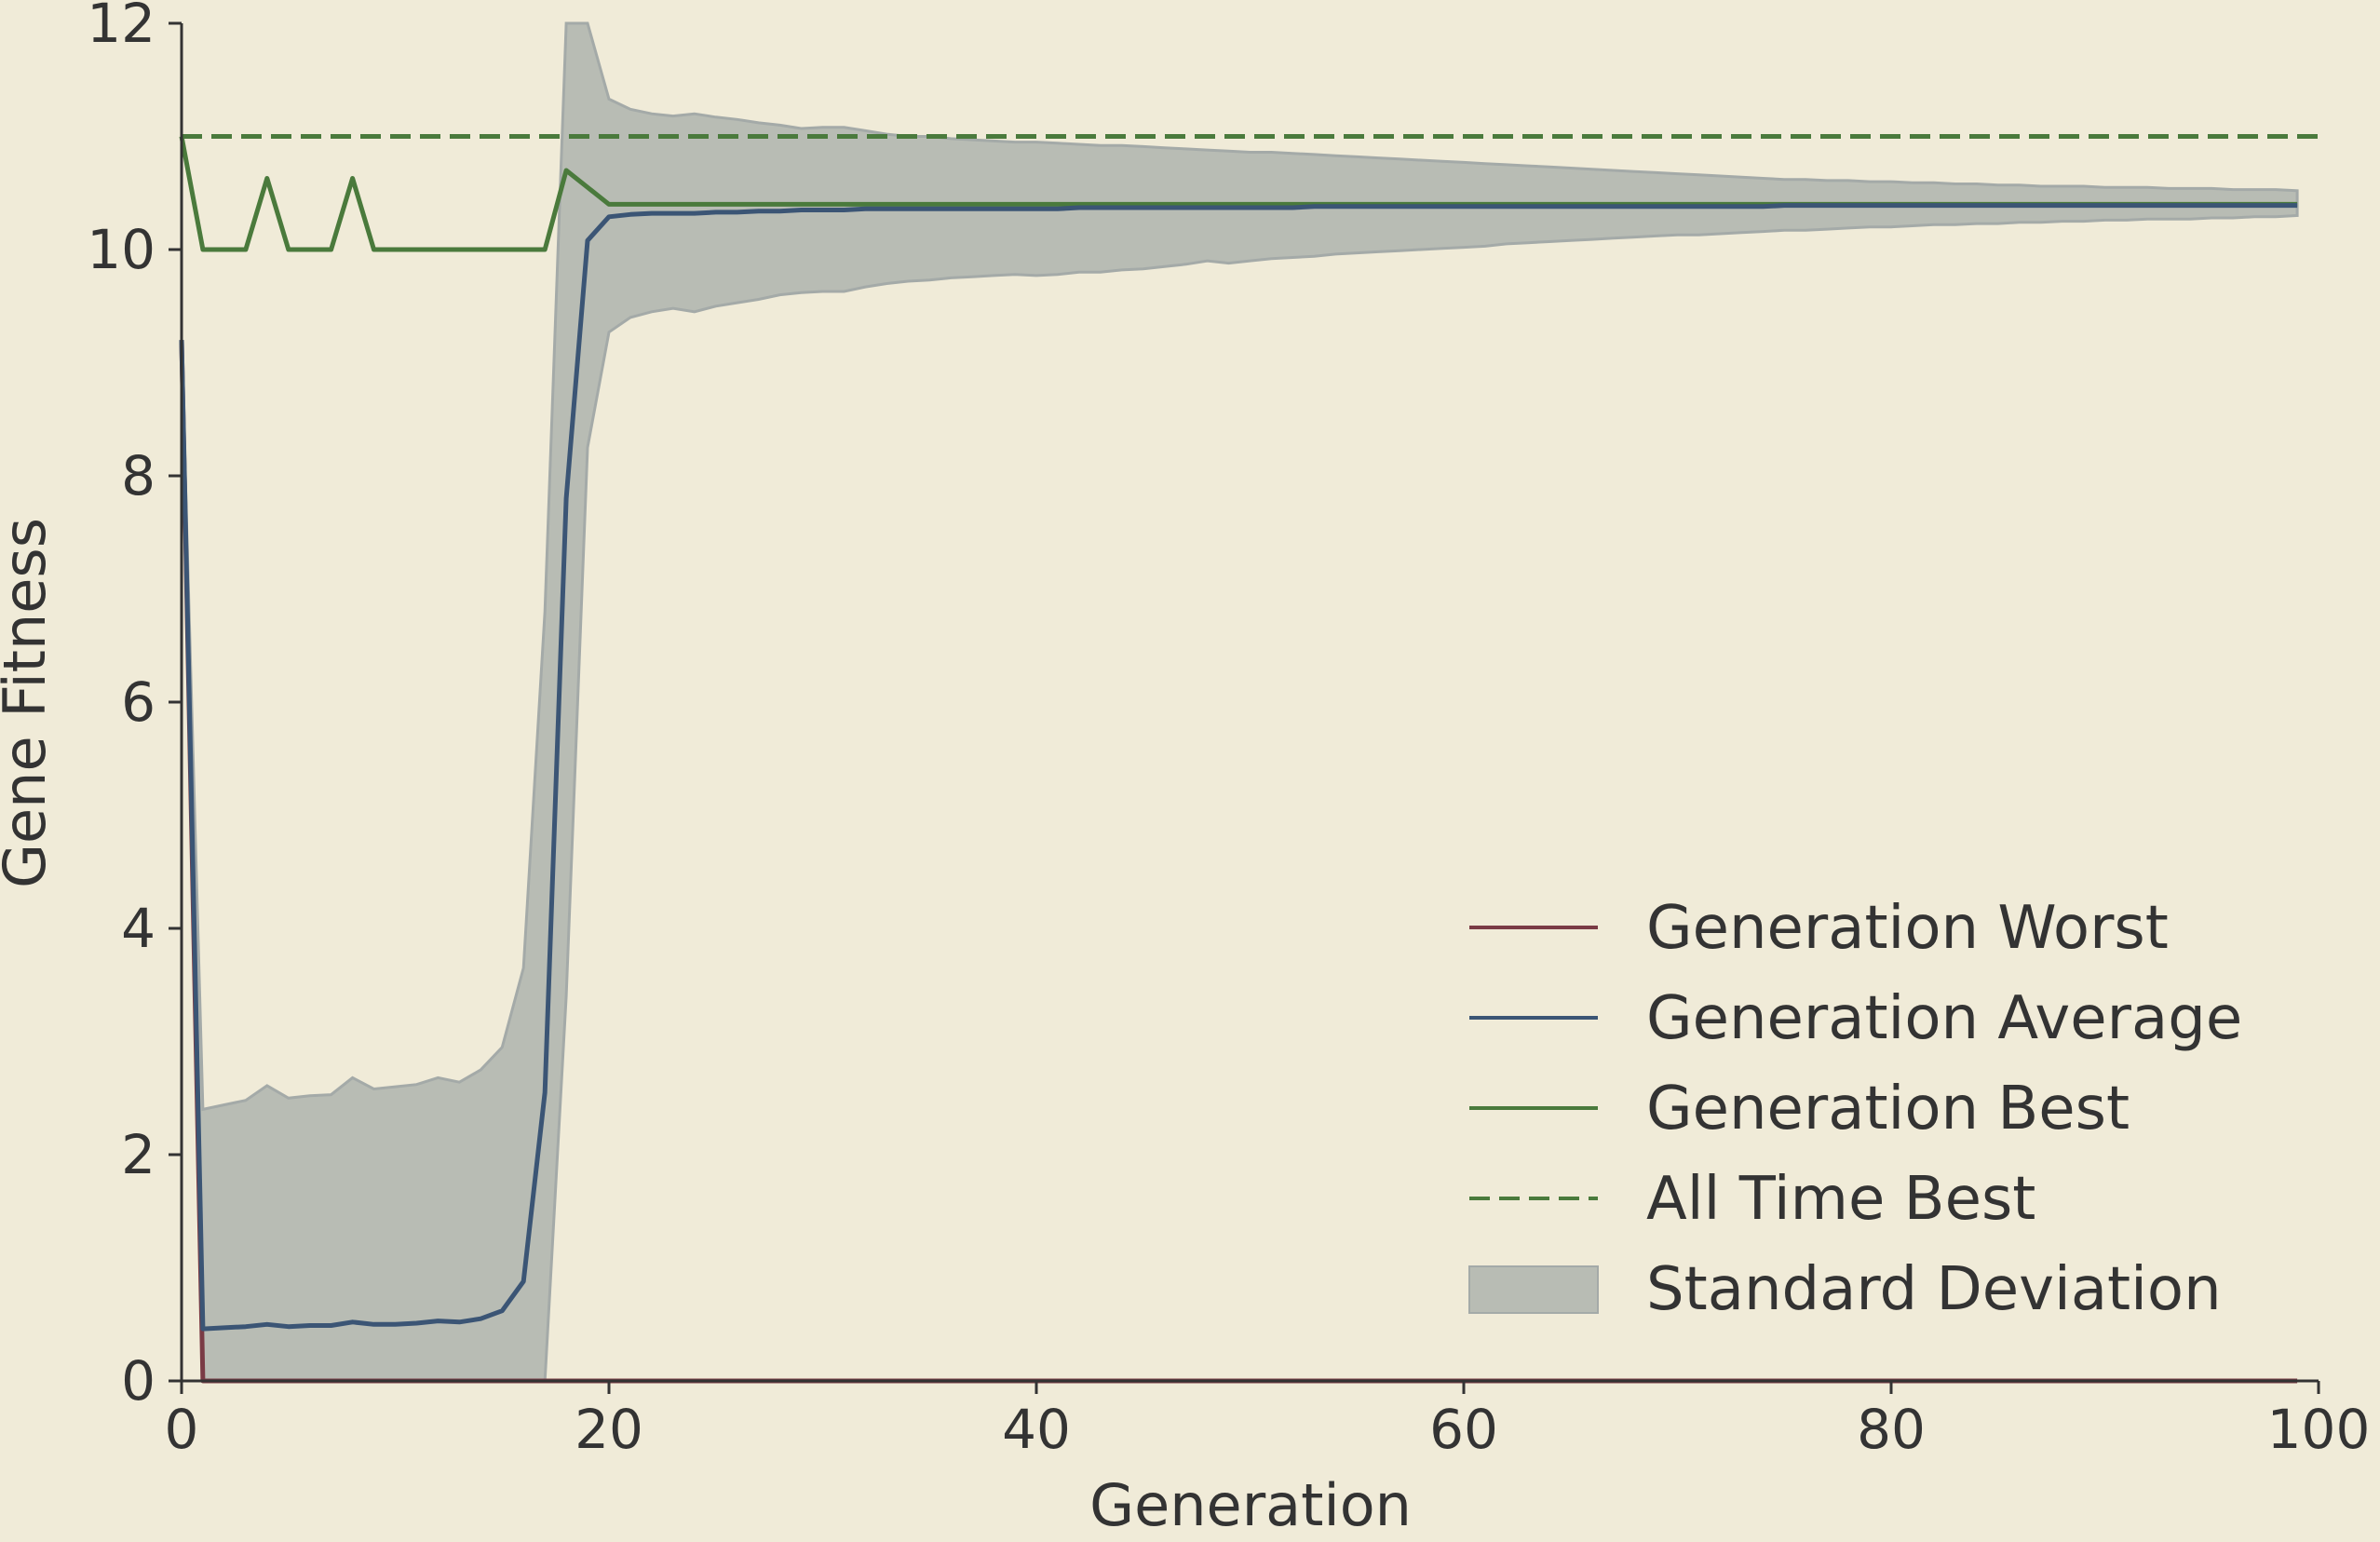 The height and width of the screenshot is (1542, 2380). I want to click on legend-label-best: Generation Best, so click(1888, 1109).